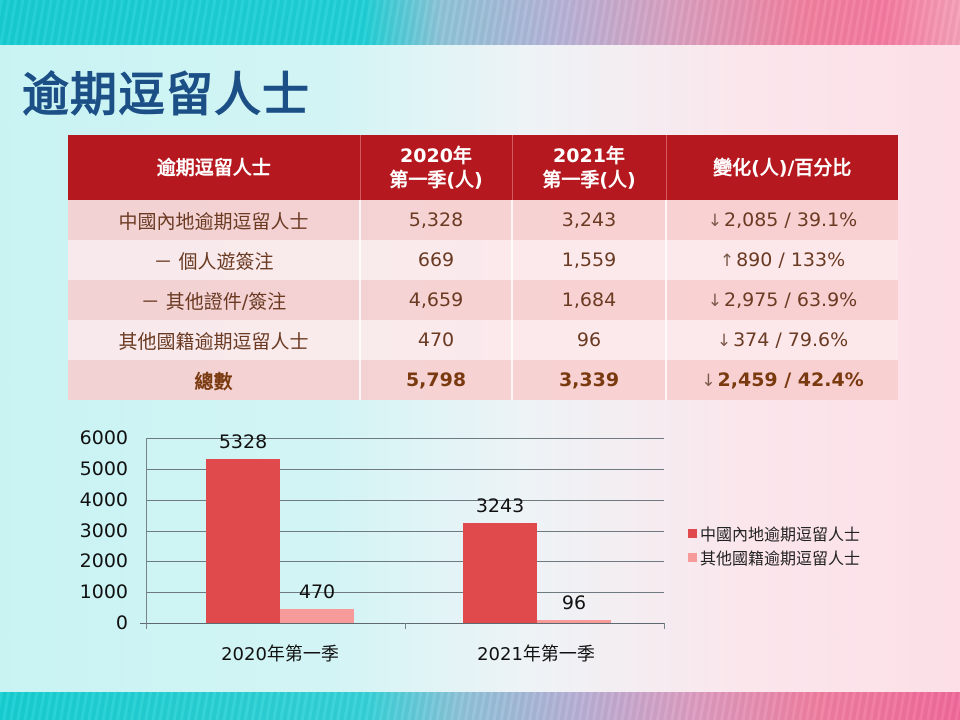 Image resolution: width=960 pixels, height=720 pixels. I want to click on cell-2021: 3,339, so click(589, 380).